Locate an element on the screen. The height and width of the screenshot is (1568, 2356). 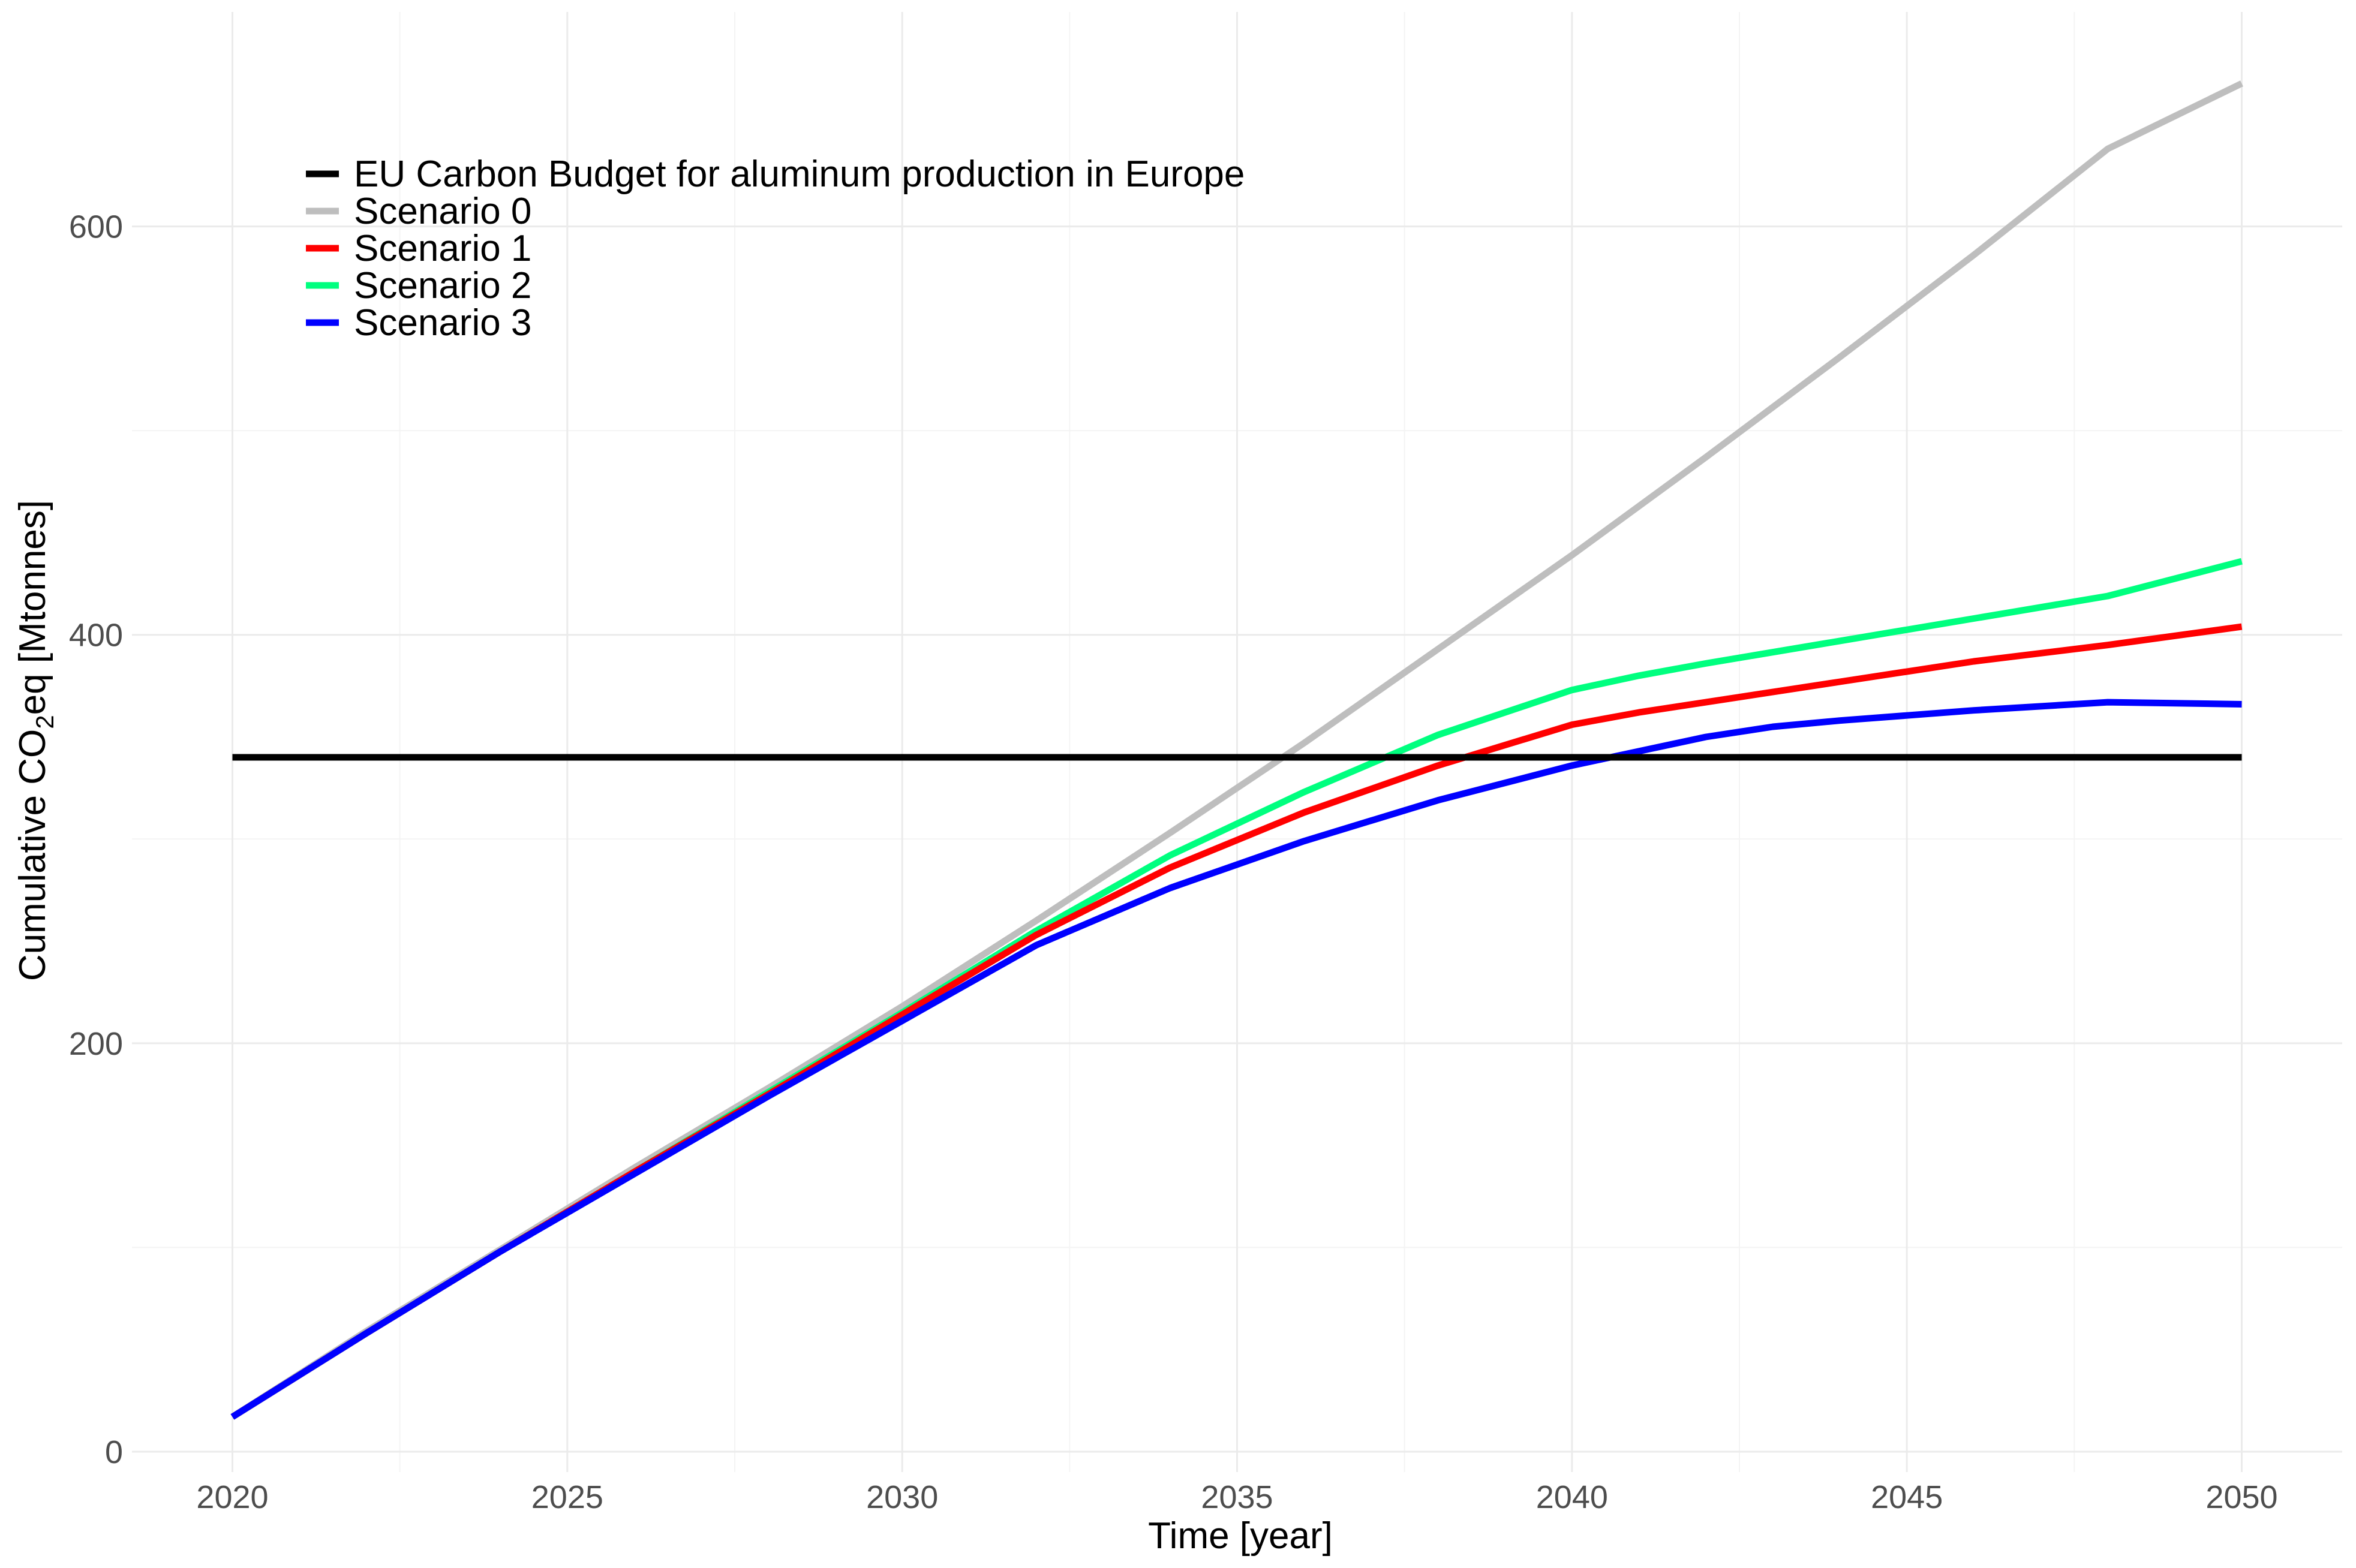
x-tick-label: 2035 is located at coordinates (1237, 1497).